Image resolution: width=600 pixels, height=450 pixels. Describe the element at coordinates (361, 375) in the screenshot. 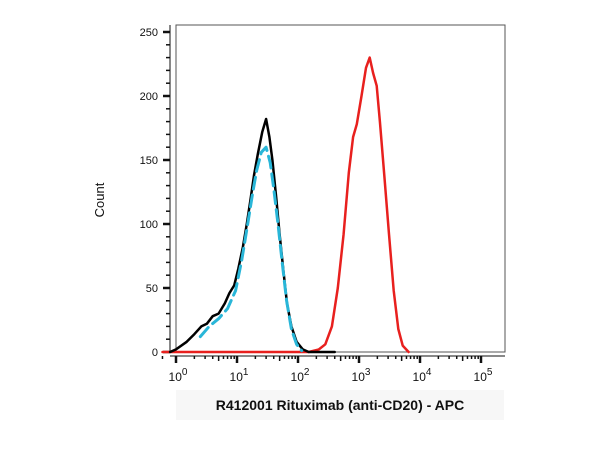

I see `x-tick-label: 10³` at that location.